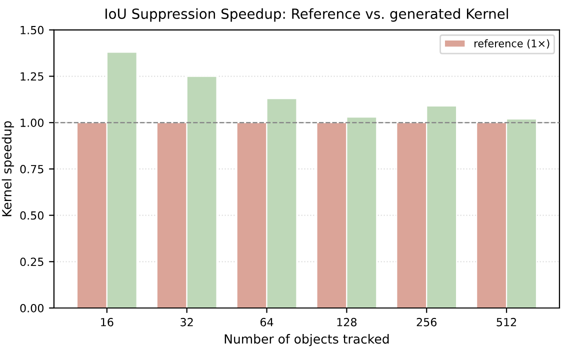  What do you see at coordinates (32, 308) in the screenshot?
I see `y-tick-label: 0.00` at bounding box center [32, 308].